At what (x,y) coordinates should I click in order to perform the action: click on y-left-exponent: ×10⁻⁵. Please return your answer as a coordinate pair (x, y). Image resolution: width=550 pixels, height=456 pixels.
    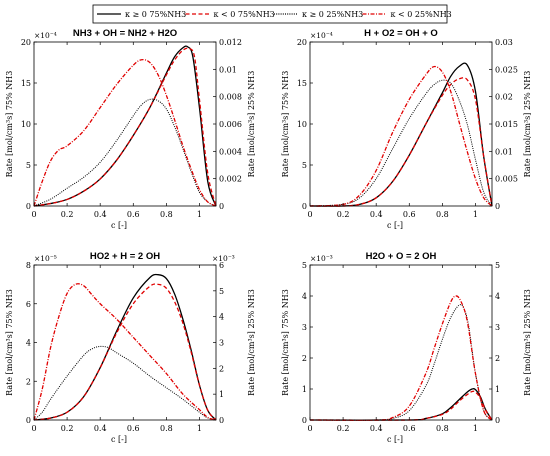
    Looking at the image, I should click on (45, 258).